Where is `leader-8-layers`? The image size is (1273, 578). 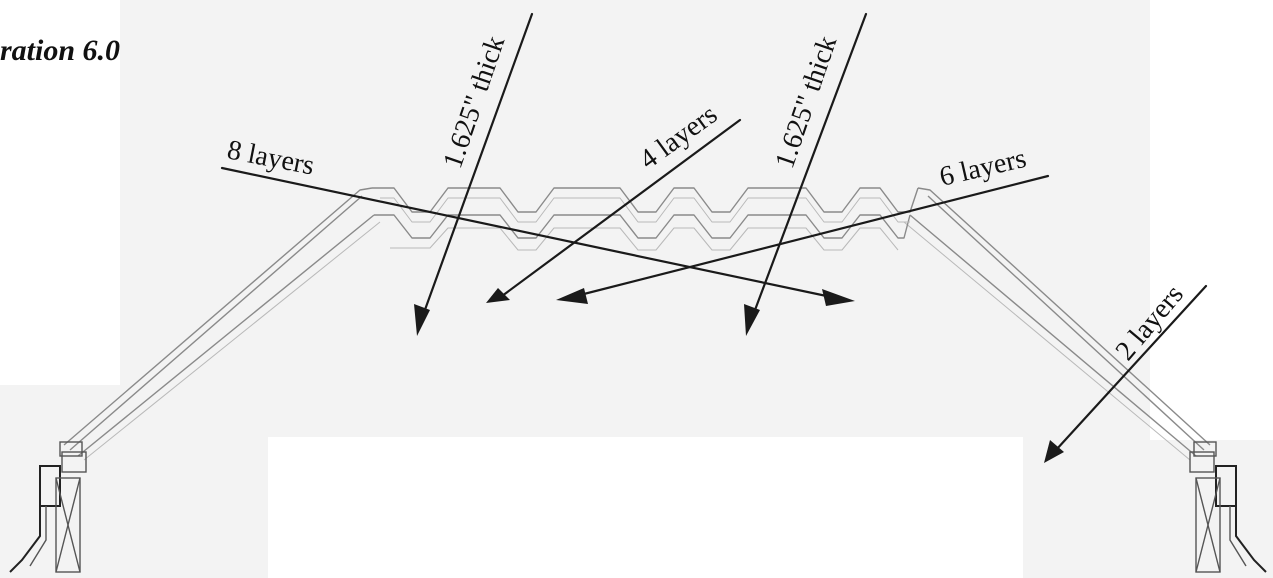
leader-8-layers is located at coordinates (537, 236).